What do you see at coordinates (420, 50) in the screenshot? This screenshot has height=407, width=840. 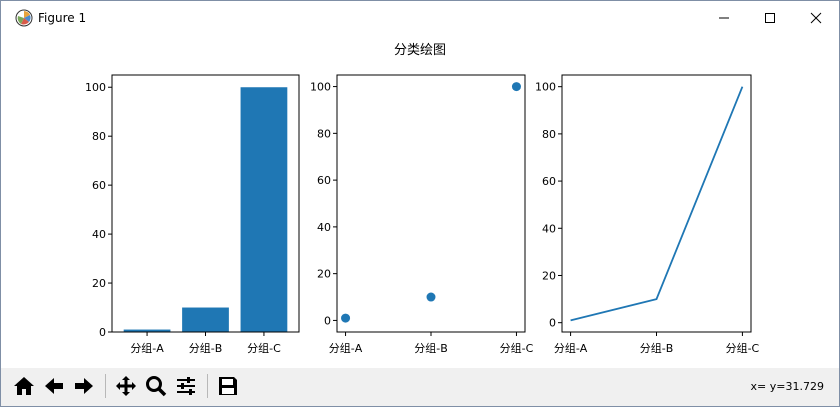 I see `figure-suptitle: 分类绘图` at bounding box center [420, 50].